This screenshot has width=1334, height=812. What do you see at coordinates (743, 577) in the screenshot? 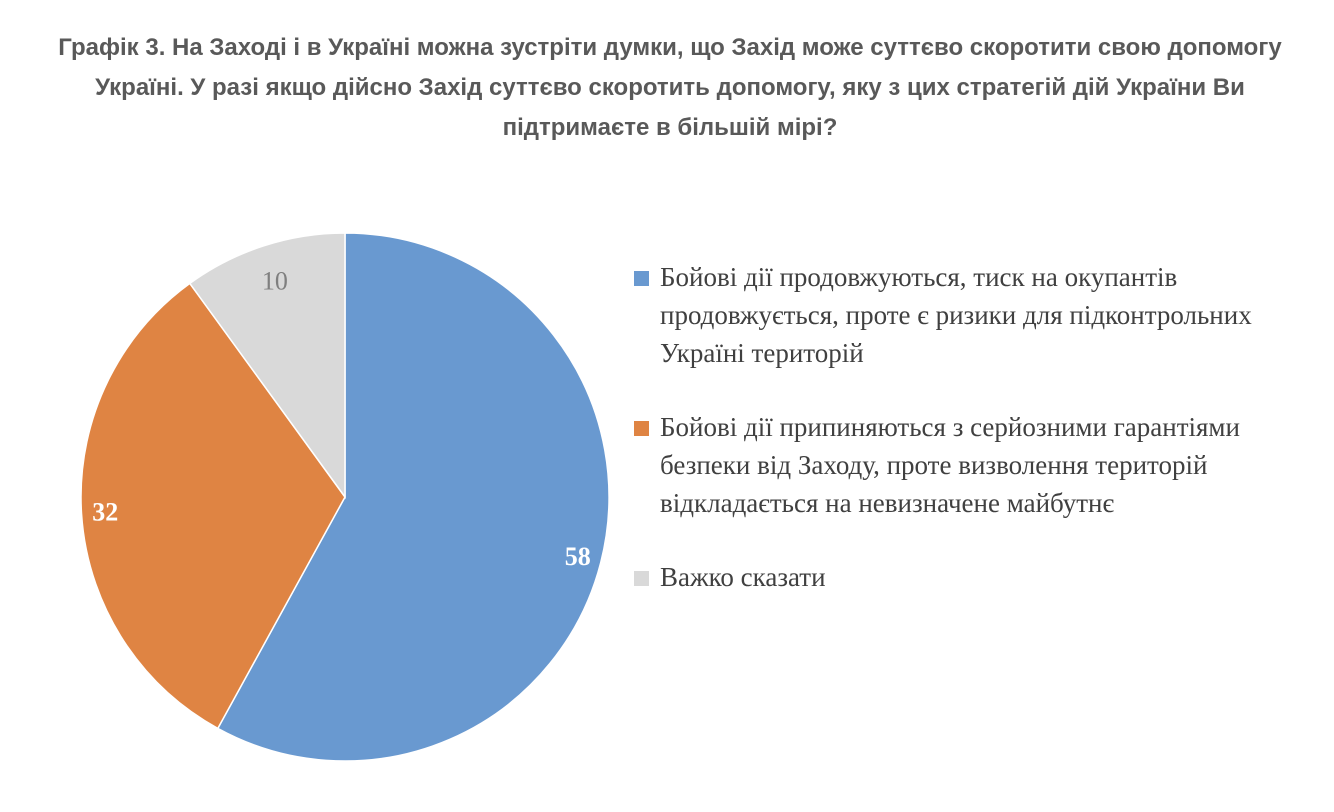
I see `legend-label-hard-to-say: Важко сказати` at bounding box center [743, 577].